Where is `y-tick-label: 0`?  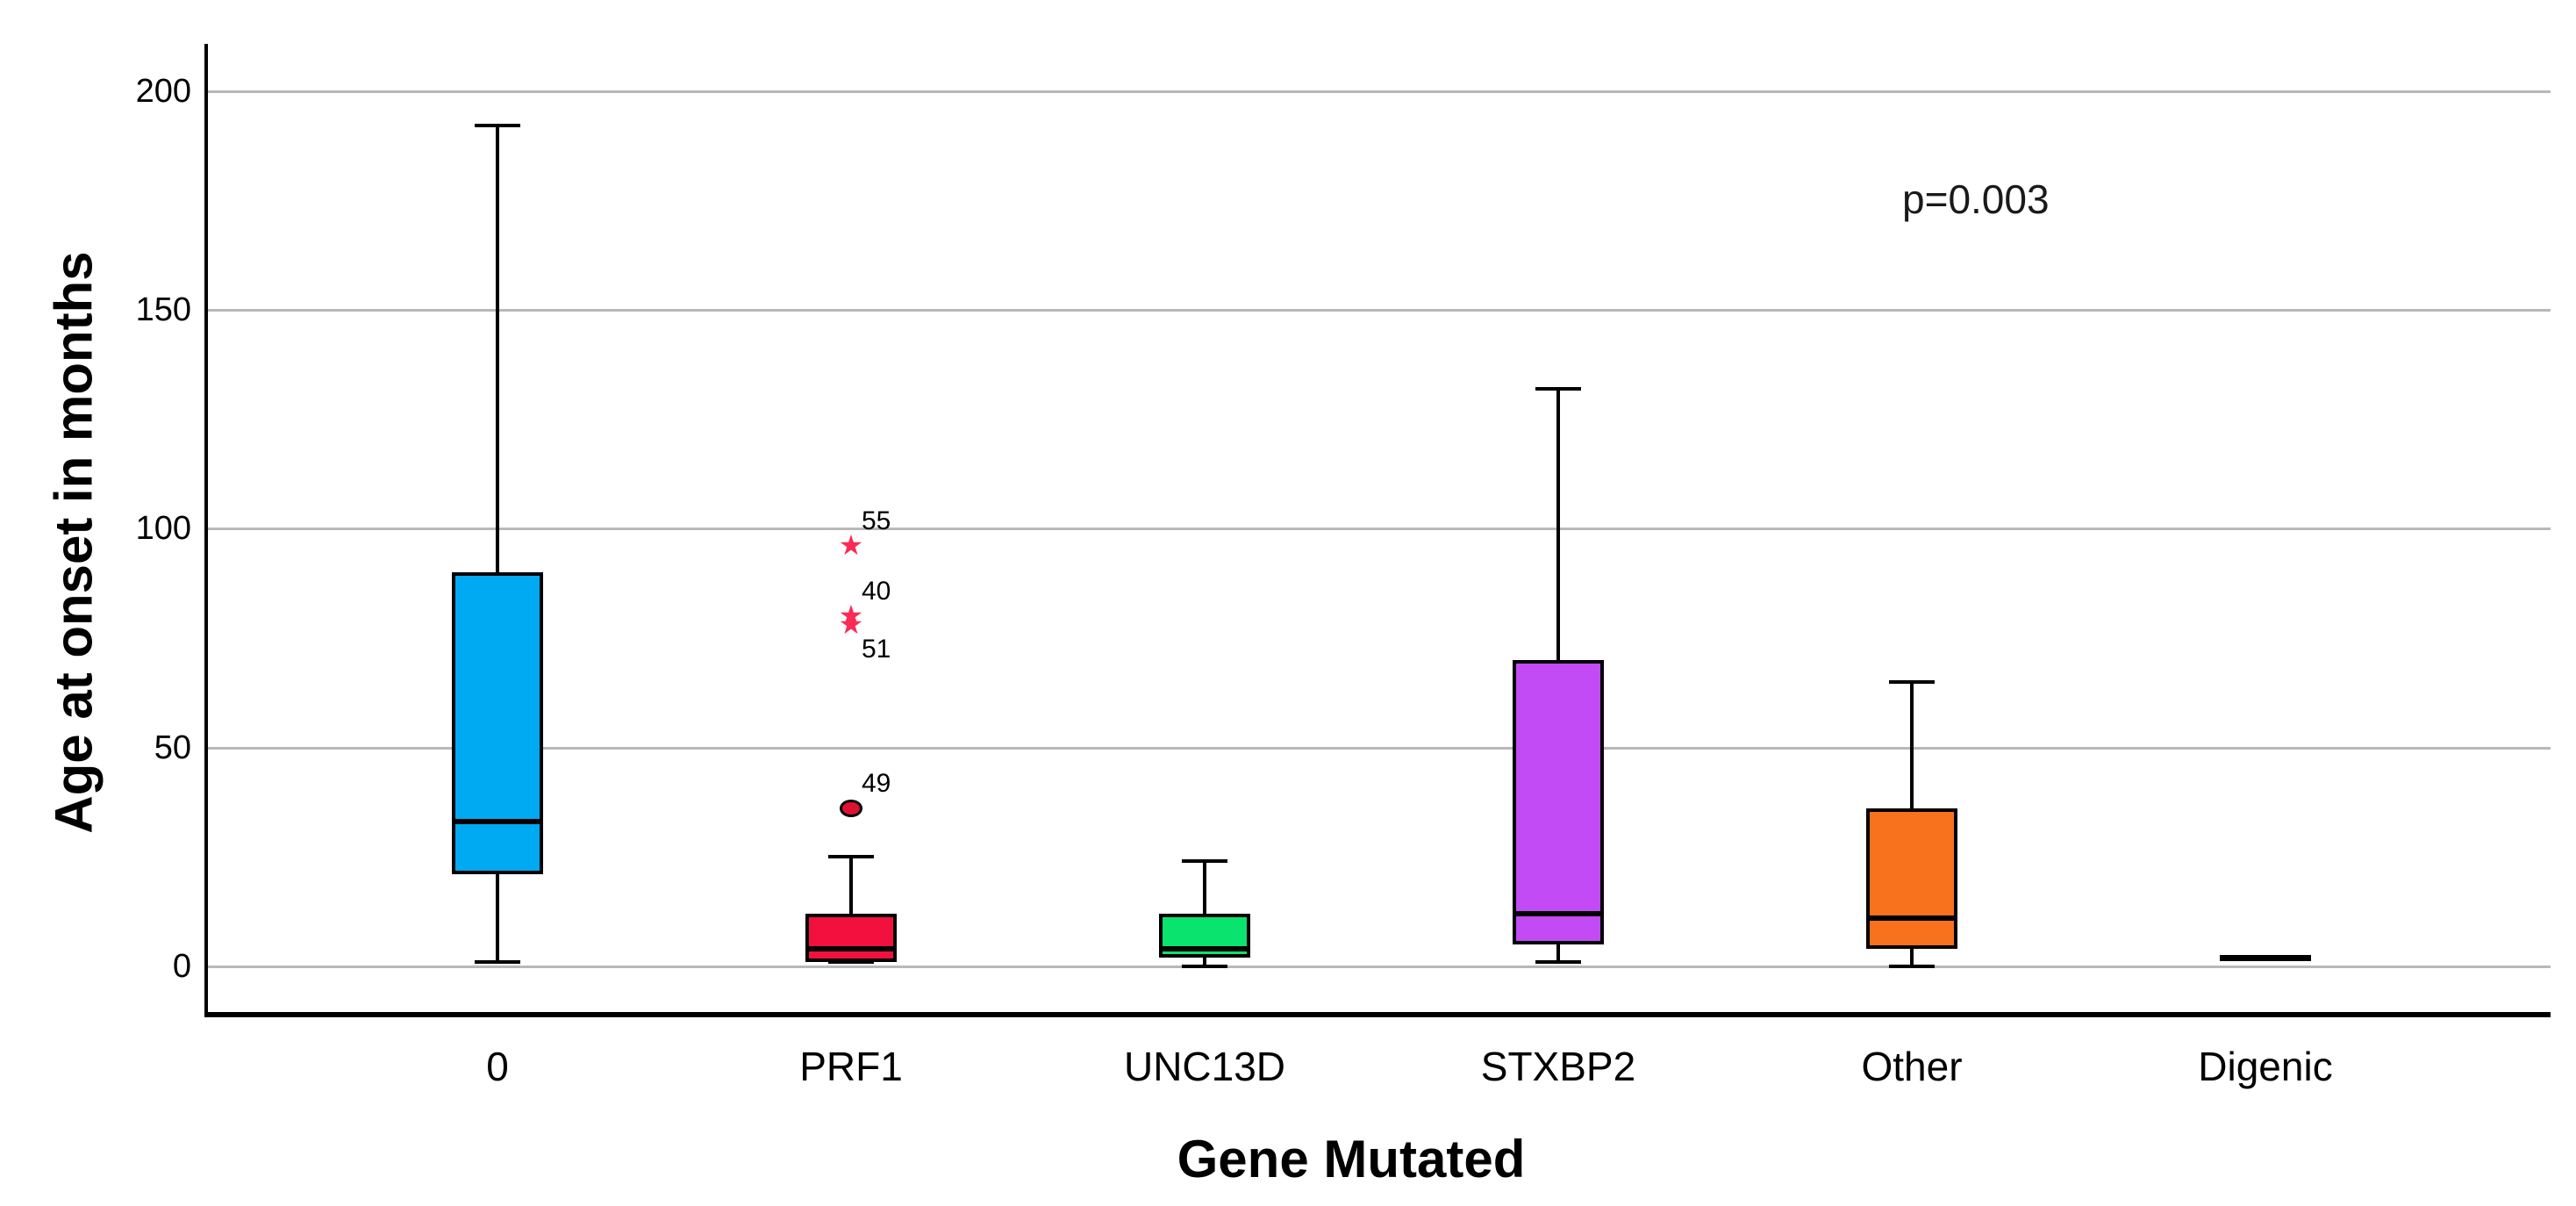
y-tick-label: 0 is located at coordinates (181, 967).